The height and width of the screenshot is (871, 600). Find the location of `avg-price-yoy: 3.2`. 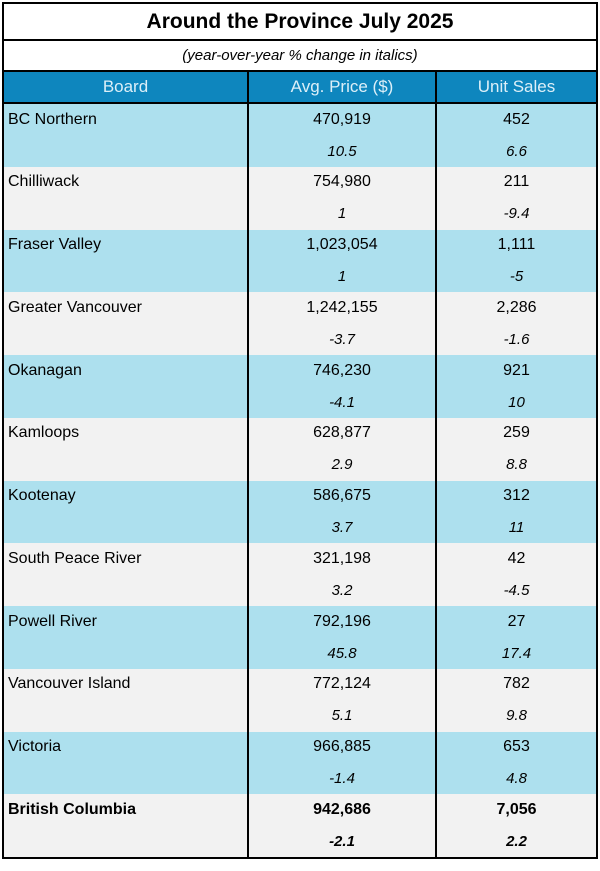

avg-price-yoy: 3.2 is located at coordinates (342, 590).